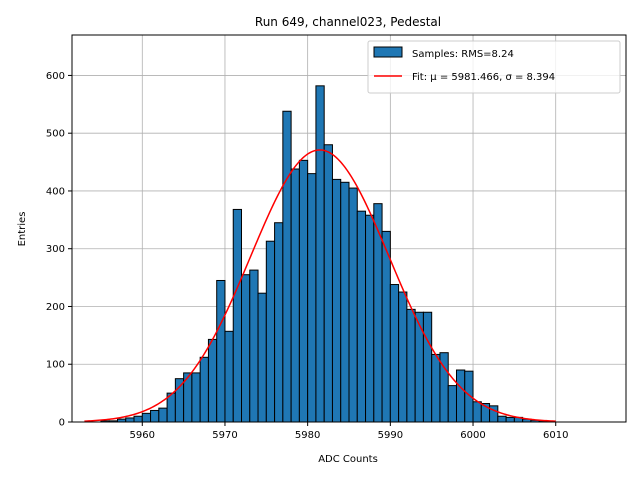 The height and width of the screenshot is (480, 640). I want to click on x-tick-label: 6000, so click(472, 435).